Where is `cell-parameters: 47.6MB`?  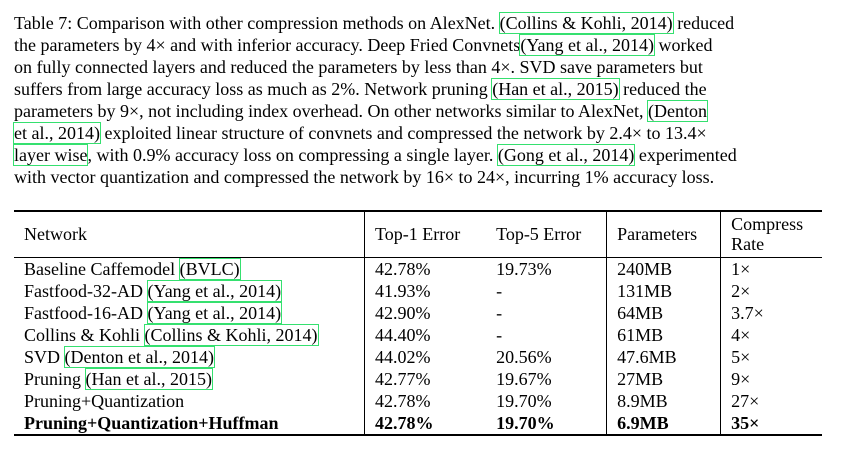 cell-parameters: 47.6MB is located at coordinates (664, 356).